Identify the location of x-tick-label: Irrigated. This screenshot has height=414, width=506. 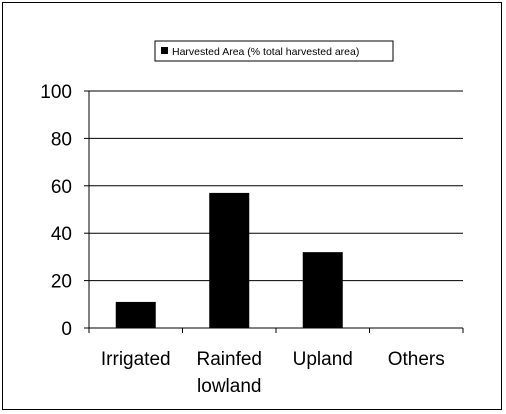
(136, 359).